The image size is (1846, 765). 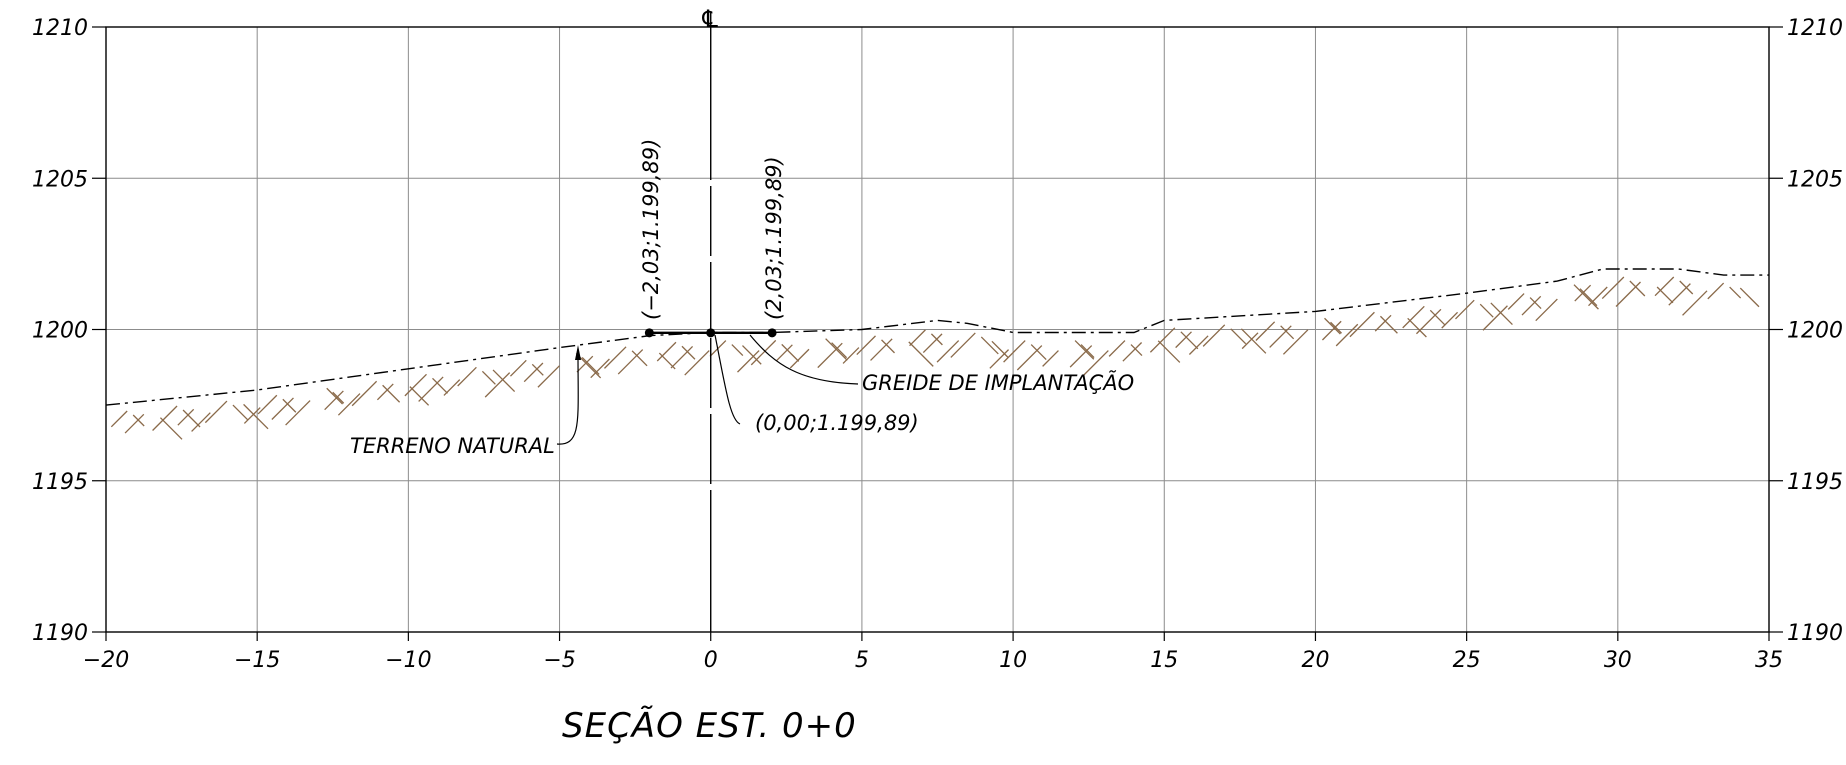 What do you see at coordinates (804, 359) in the screenshot?
I see `greide-leader` at bounding box center [804, 359].